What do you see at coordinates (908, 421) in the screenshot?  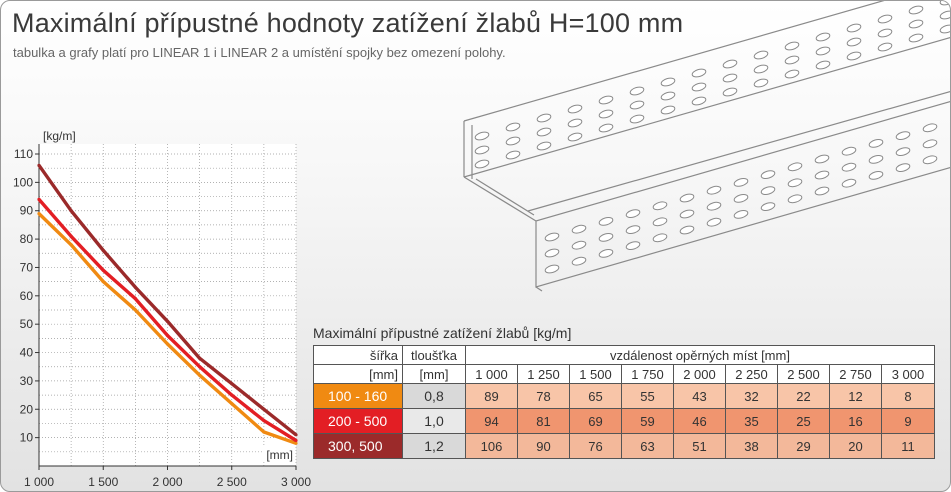 I see `table-cell: 9` at bounding box center [908, 421].